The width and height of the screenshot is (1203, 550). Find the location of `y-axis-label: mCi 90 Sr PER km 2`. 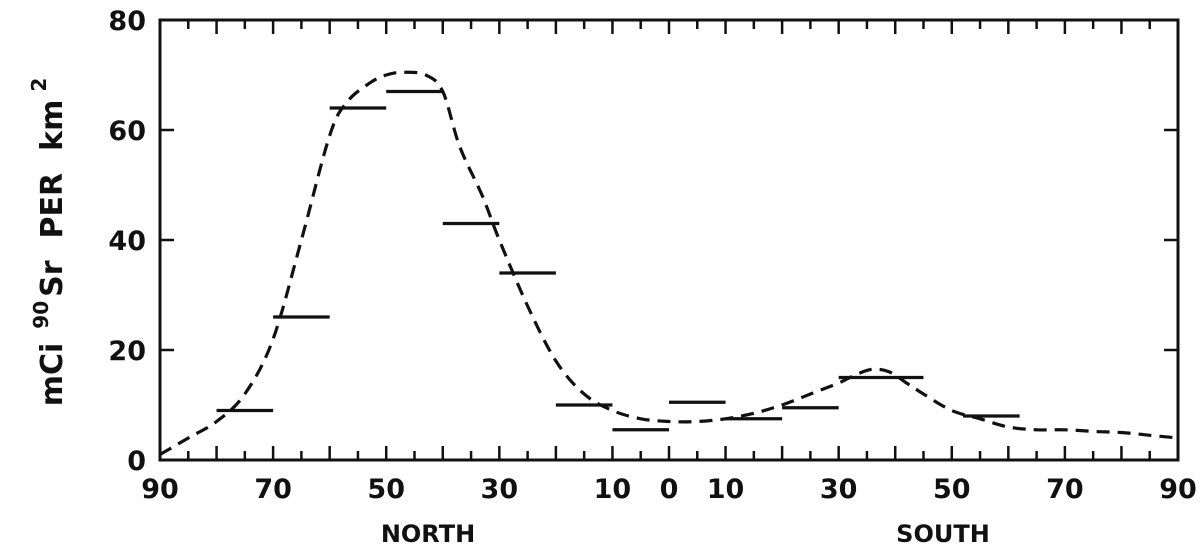

y-axis-label: mCi 90 Sr PER km 2 is located at coordinates (48, 242).